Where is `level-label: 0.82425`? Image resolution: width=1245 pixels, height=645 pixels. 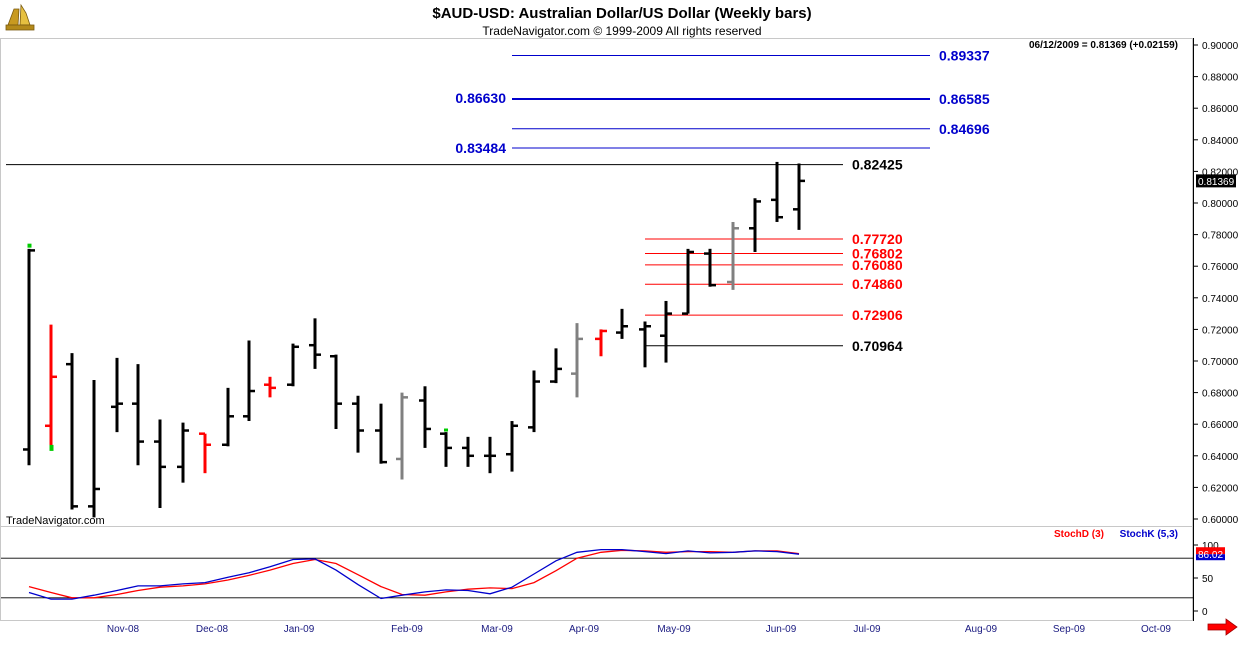
level-label: 0.82425 is located at coordinates (877, 165).